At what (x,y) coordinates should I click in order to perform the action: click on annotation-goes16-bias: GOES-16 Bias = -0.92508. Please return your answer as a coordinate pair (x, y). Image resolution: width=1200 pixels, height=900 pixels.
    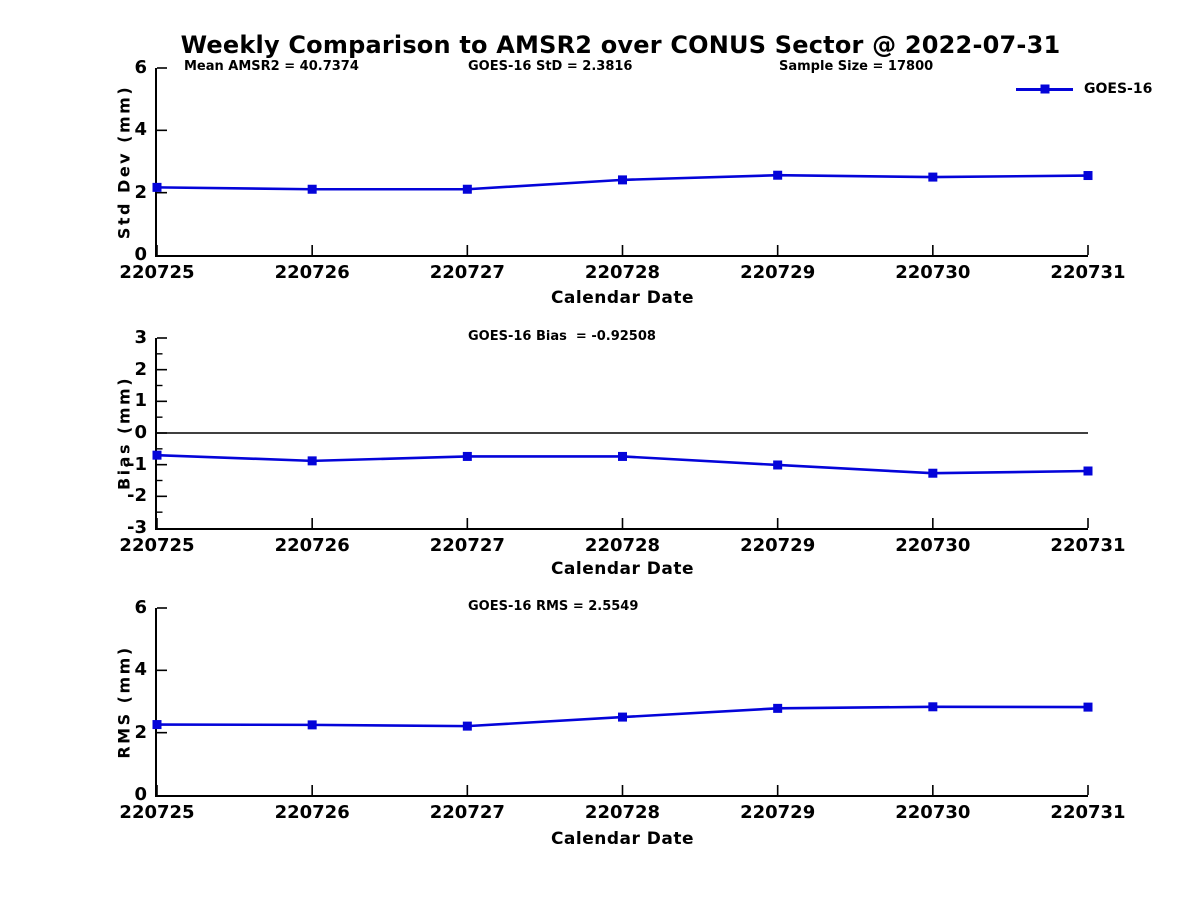
    Looking at the image, I should click on (562, 336).